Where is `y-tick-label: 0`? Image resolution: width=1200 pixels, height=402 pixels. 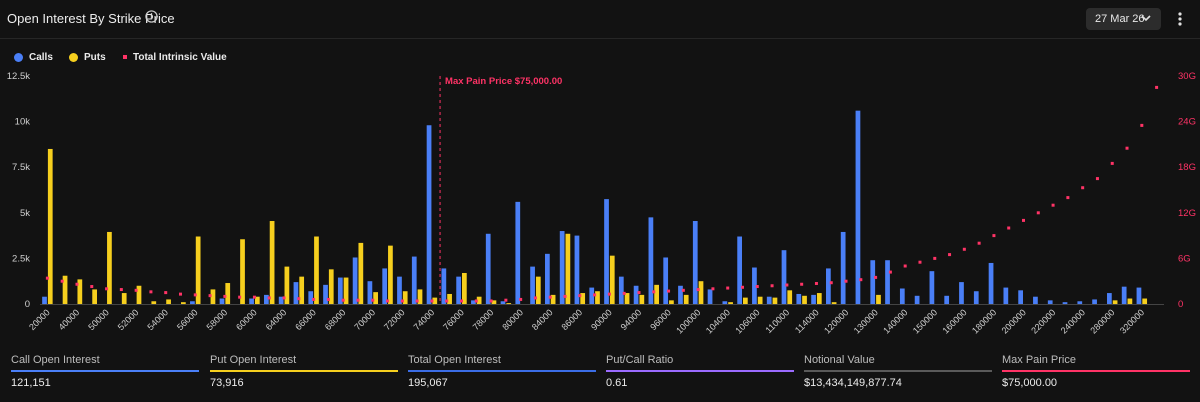
y-tick-label: 0 is located at coordinates (27, 304).